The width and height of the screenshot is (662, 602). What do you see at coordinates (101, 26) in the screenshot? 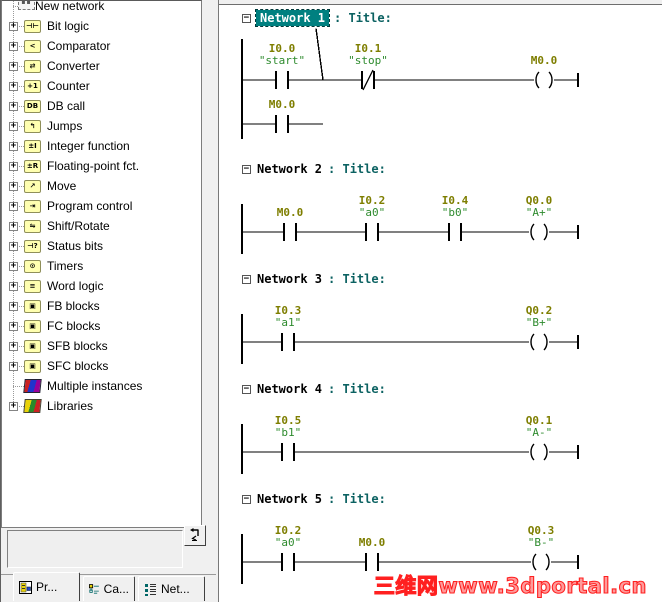
I see `sidebar-item-bit-logic: + ⊣⊢ Bit logic` at bounding box center [101, 26].